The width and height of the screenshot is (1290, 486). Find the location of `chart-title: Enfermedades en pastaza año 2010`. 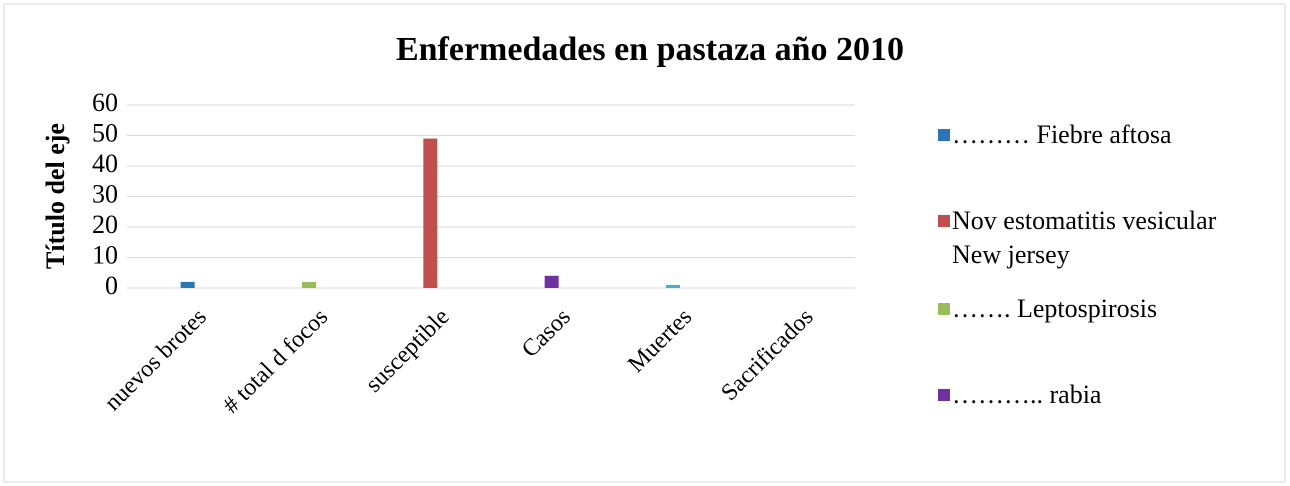

chart-title: Enfermedades en pastaza año 2010 is located at coordinates (650, 49).